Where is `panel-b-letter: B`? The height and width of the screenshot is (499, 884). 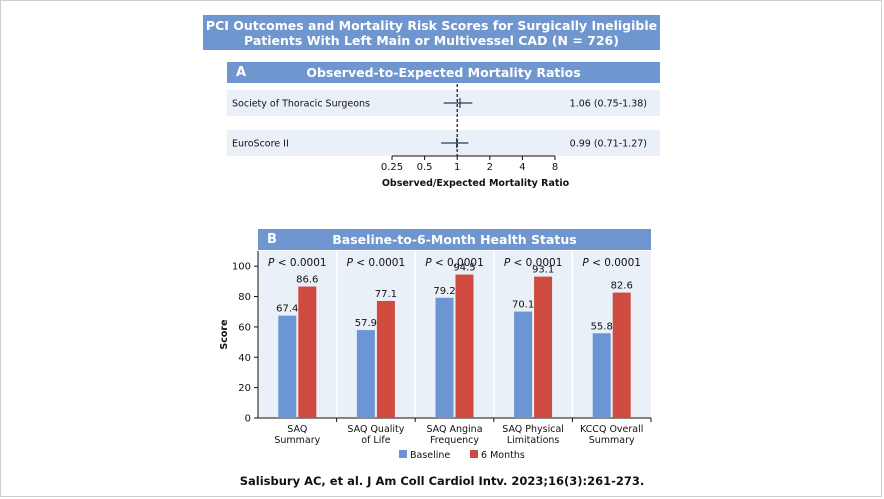 panel-b-letter: B is located at coordinates (272, 239).